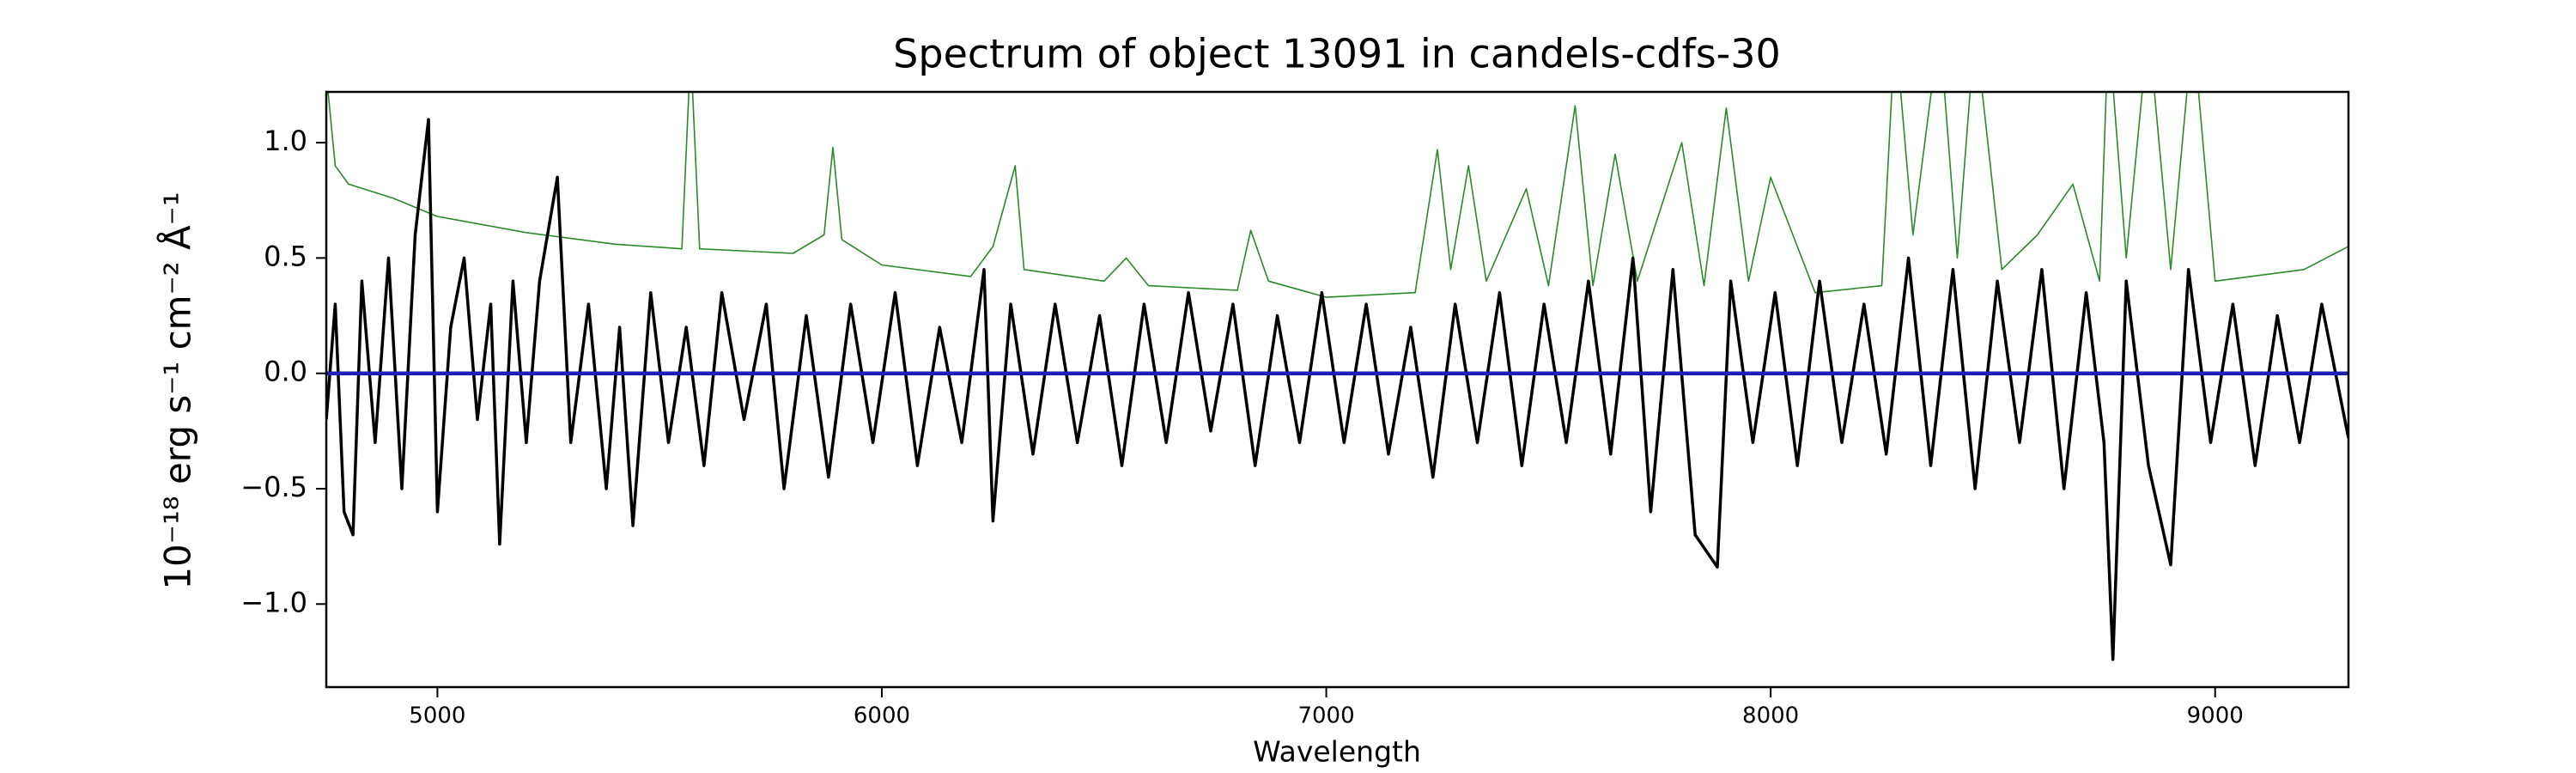  What do you see at coordinates (1770, 716) in the screenshot?
I see `x-tick-label: 8000` at bounding box center [1770, 716].